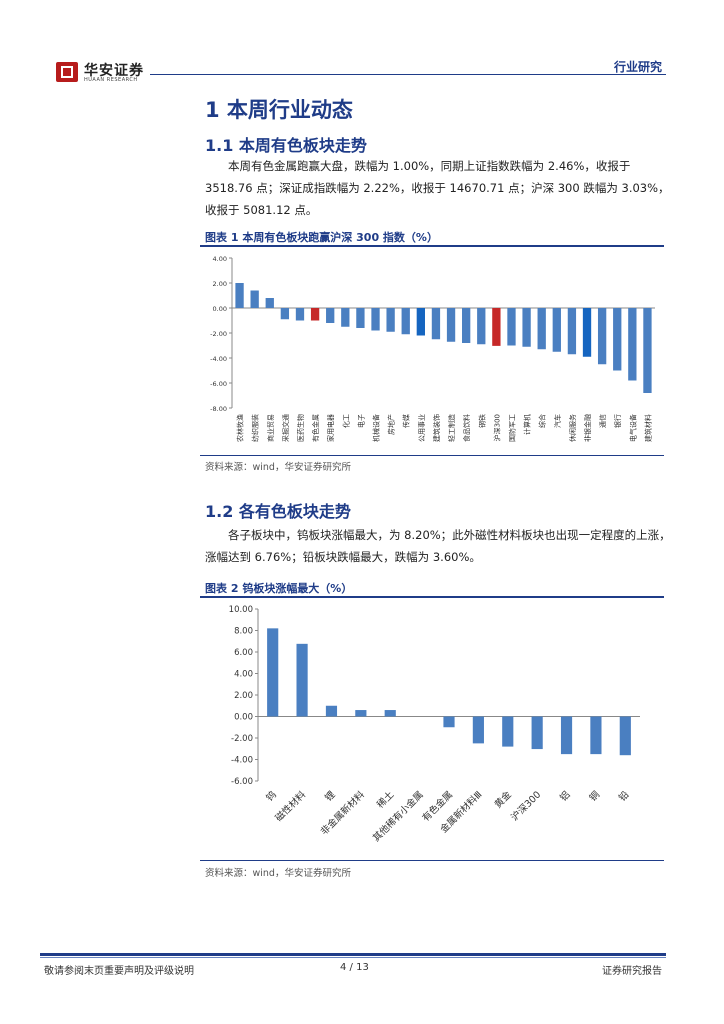 The image size is (724, 1024). Describe the element at coordinates (240, 428) in the screenshot. I see `category-label: 农林牧渔` at that location.